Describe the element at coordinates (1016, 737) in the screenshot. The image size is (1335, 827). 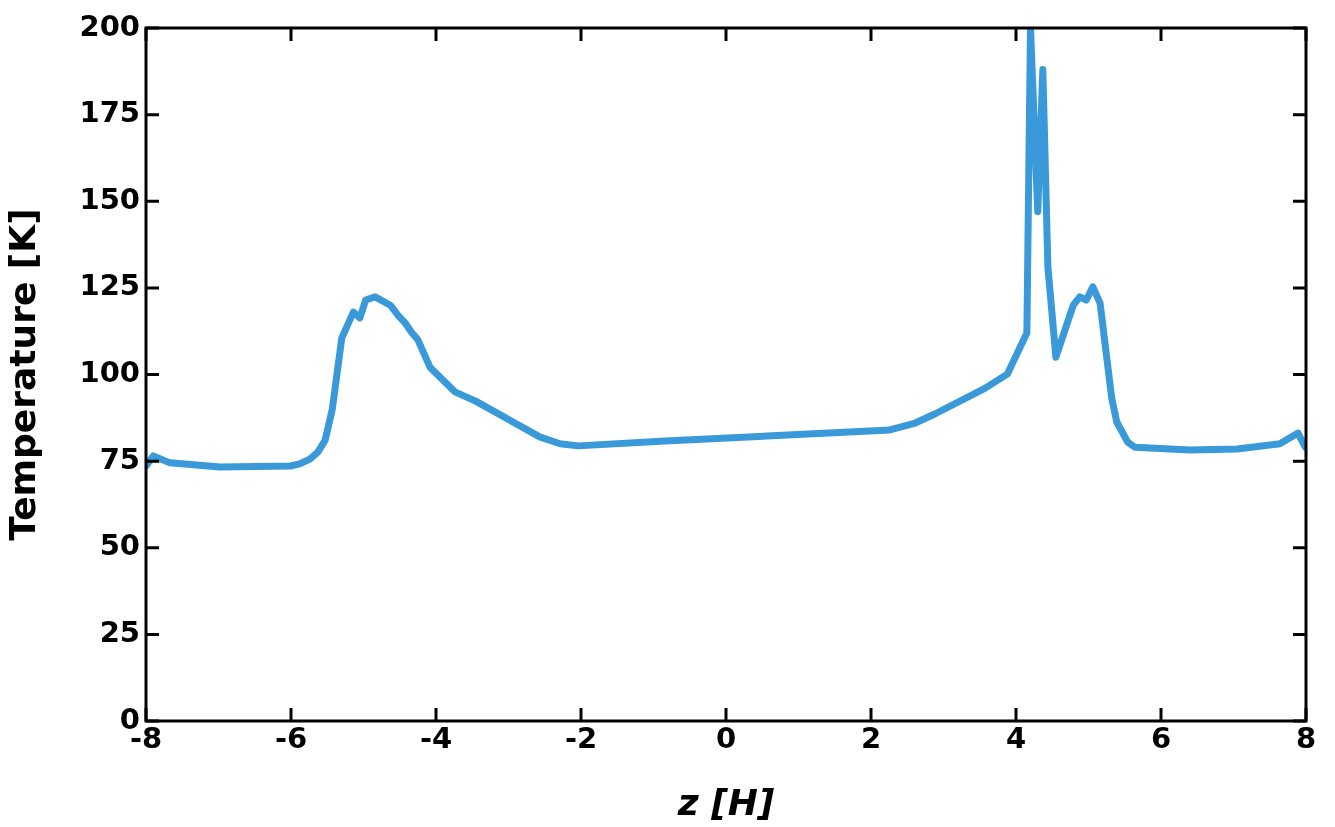
I see `x-tick-label: 4` at that location.